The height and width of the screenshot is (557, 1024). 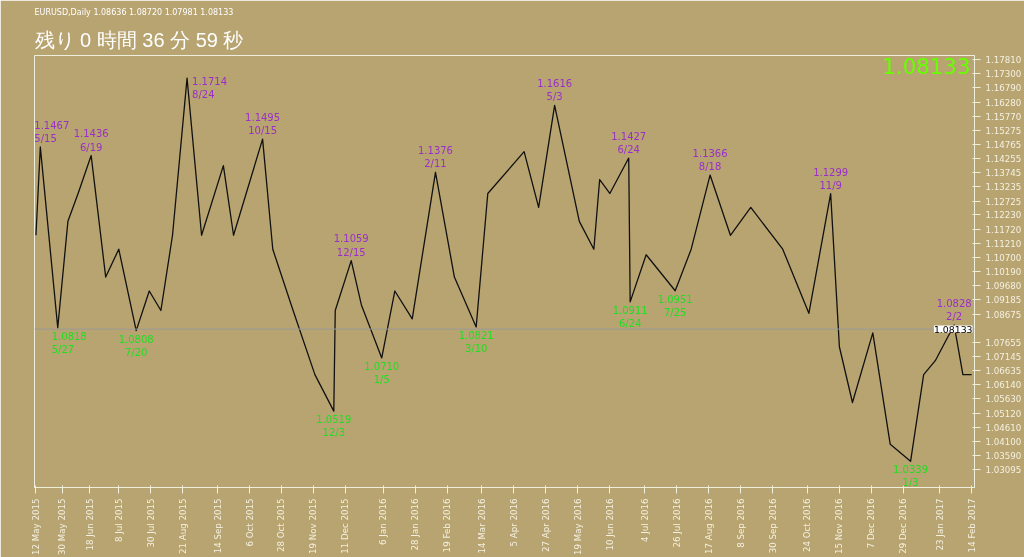 What do you see at coordinates (447, 525) in the screenshot?
I see `x-tick-label: 19 Feb 2016` at bounding box center [447, 525].